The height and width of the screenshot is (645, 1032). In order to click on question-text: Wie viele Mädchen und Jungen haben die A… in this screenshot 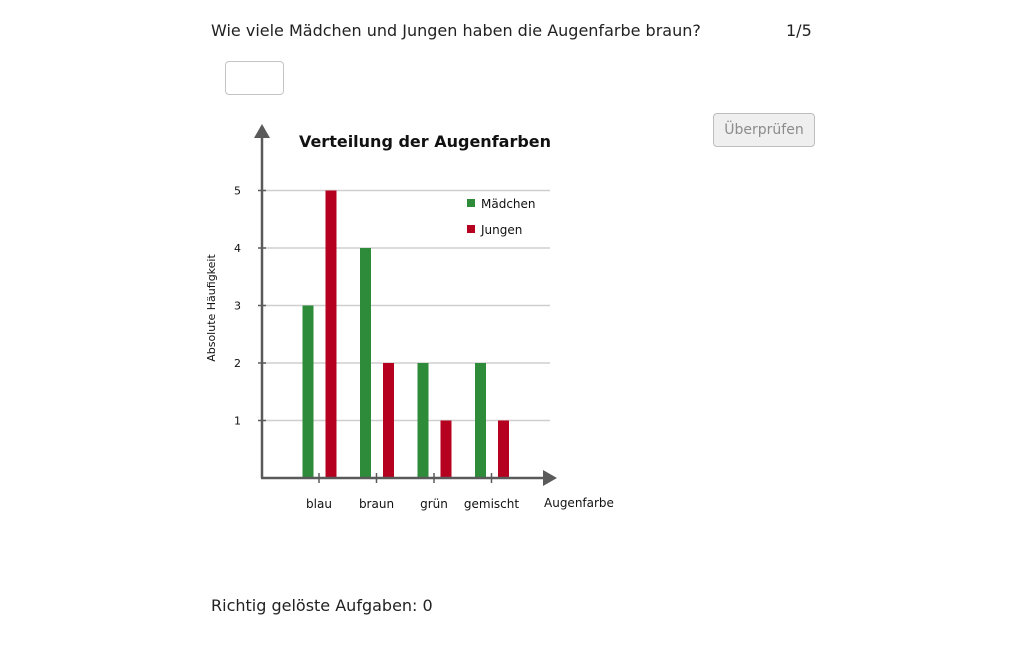, I will do `click(456, 30)`.